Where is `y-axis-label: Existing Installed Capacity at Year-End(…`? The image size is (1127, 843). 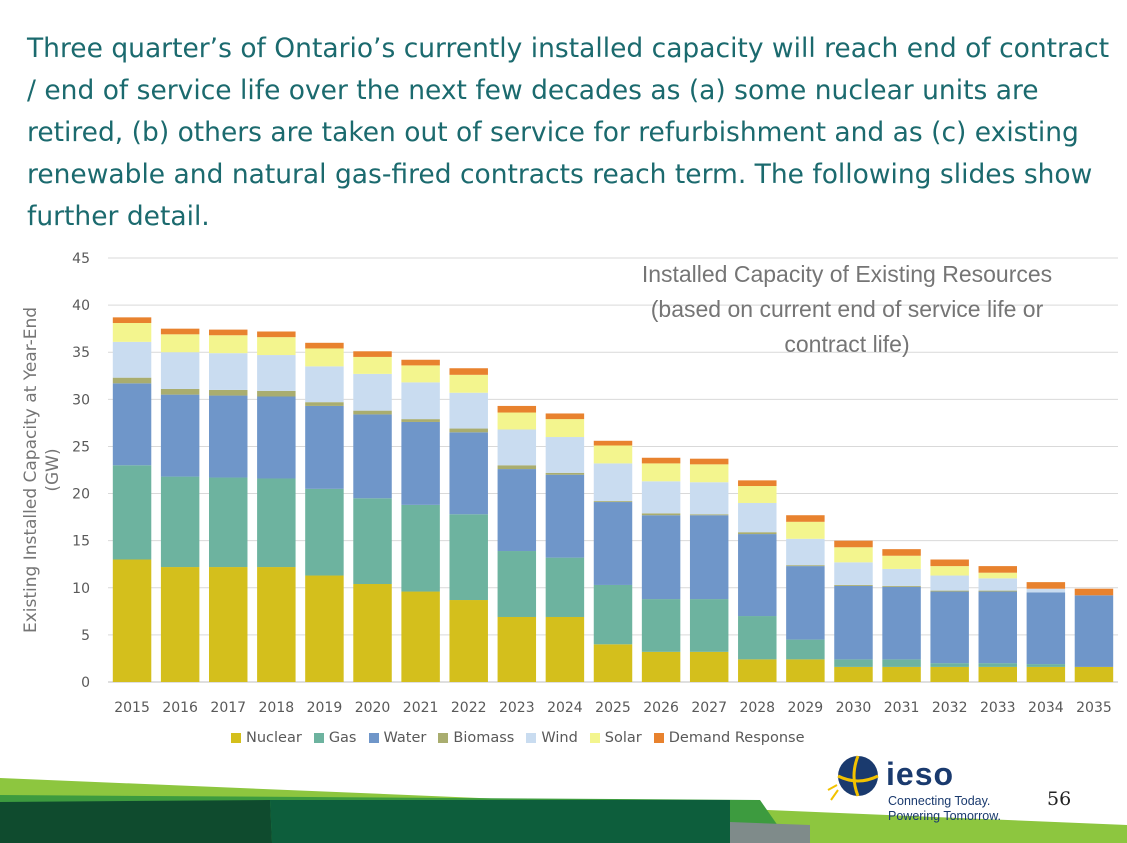 y-axis-label: Existing Installed Capacity at Year-End(… is located at coordinates (42, 470).